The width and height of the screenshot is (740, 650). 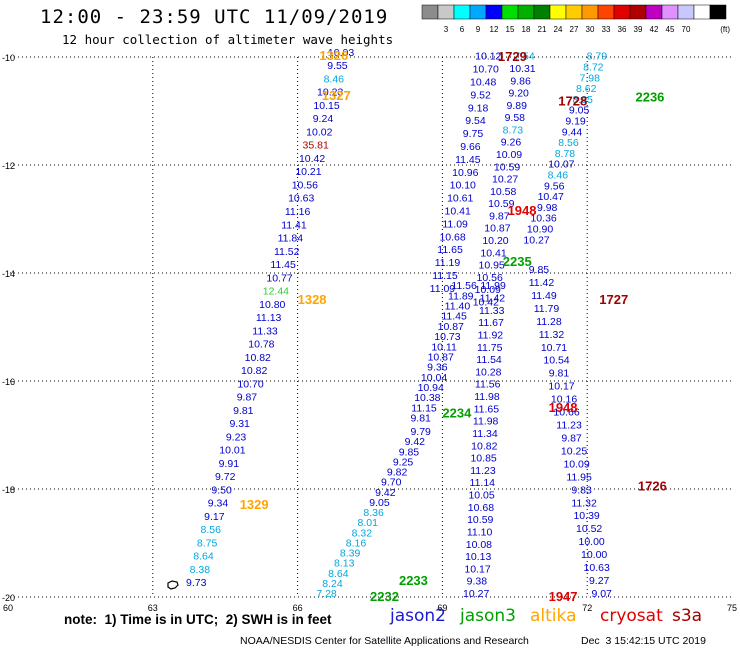 What do you see at coordinates (319, 132) in the screenshot?
I see `wave-height-value: 10.02` at bounding box center [319, 132].